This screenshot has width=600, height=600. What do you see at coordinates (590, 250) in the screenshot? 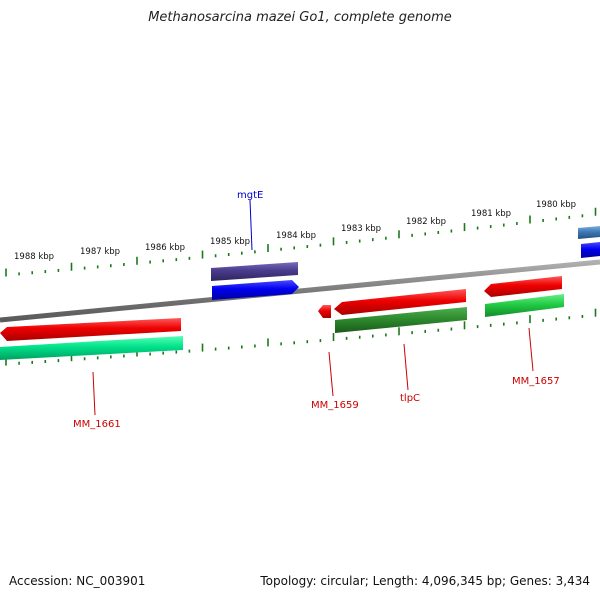
I see `cds-forward-right` at bounding box center [590, 250].